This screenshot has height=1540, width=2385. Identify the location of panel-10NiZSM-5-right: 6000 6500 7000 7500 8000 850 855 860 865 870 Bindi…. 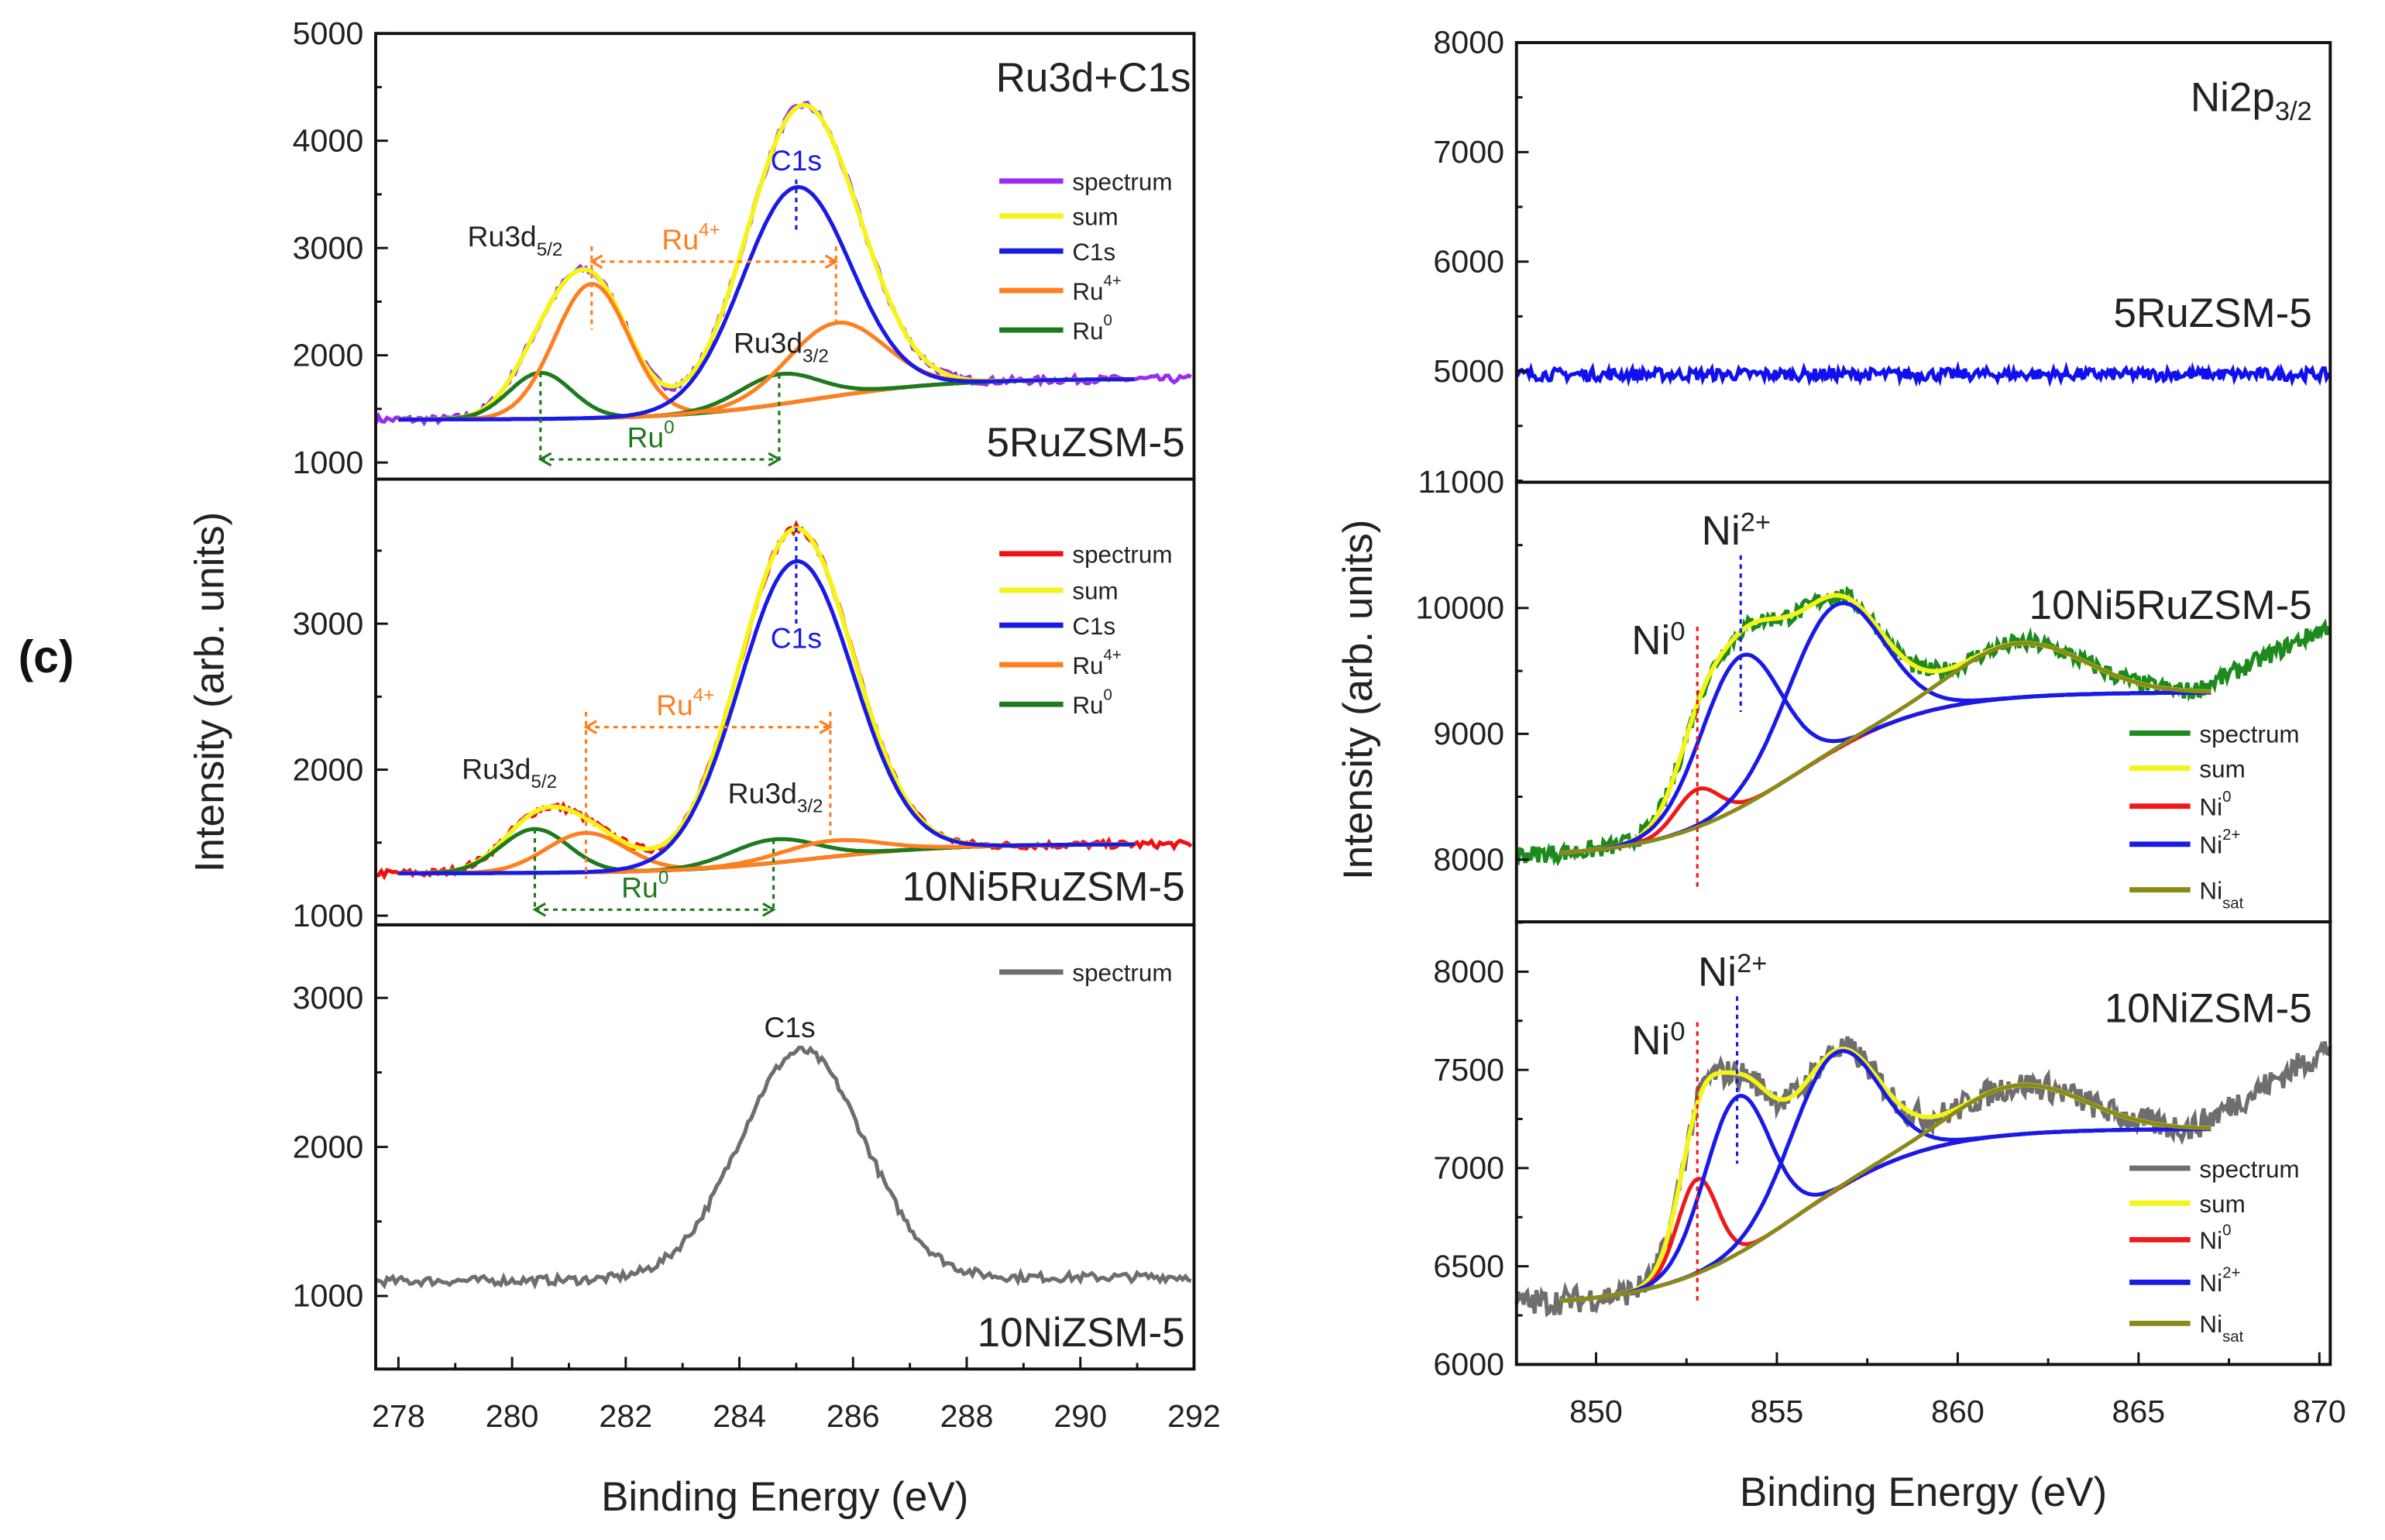
(1890, 1217).